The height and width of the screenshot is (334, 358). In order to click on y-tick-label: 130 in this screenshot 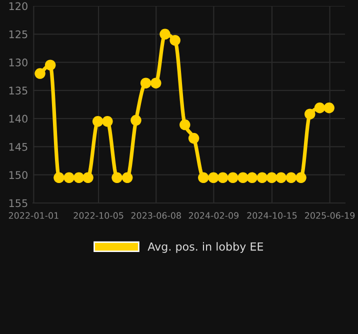, I will do `click(18, 62)`.